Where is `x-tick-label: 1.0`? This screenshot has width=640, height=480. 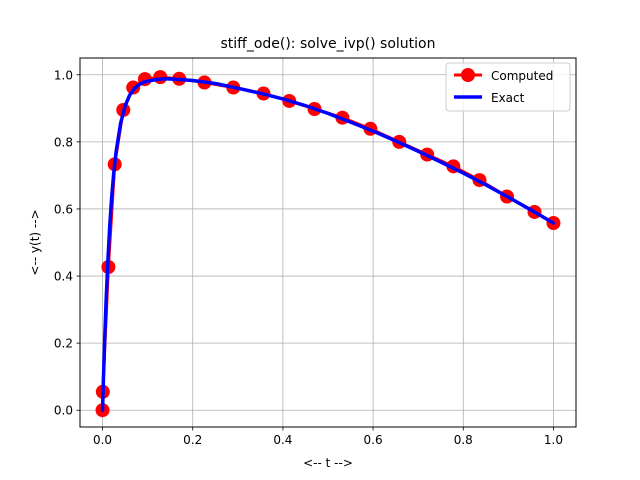
x-tick-label: 1.0 is located at coordinates (553, 440).